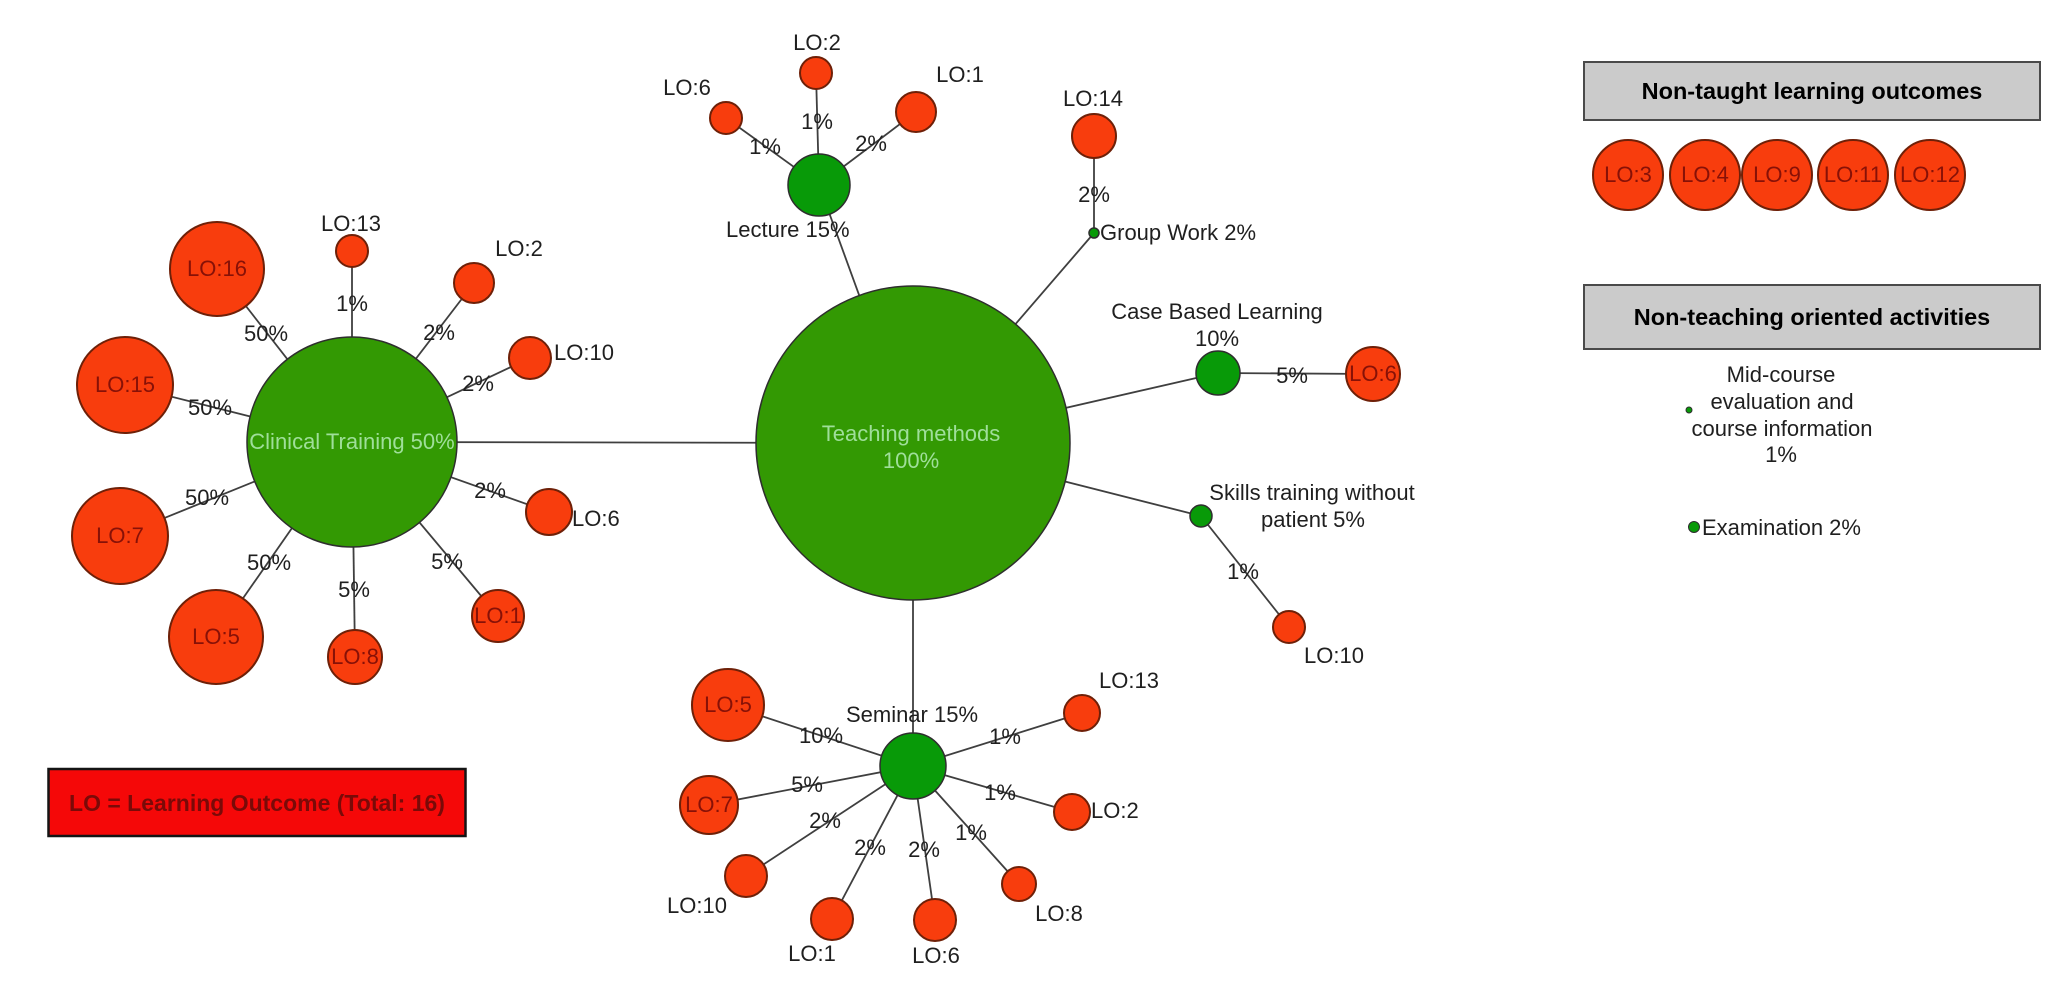 The width and height of the screenshot is (2059, 1001). I want to click on svg-text: LO:14, so click(1093, 98).